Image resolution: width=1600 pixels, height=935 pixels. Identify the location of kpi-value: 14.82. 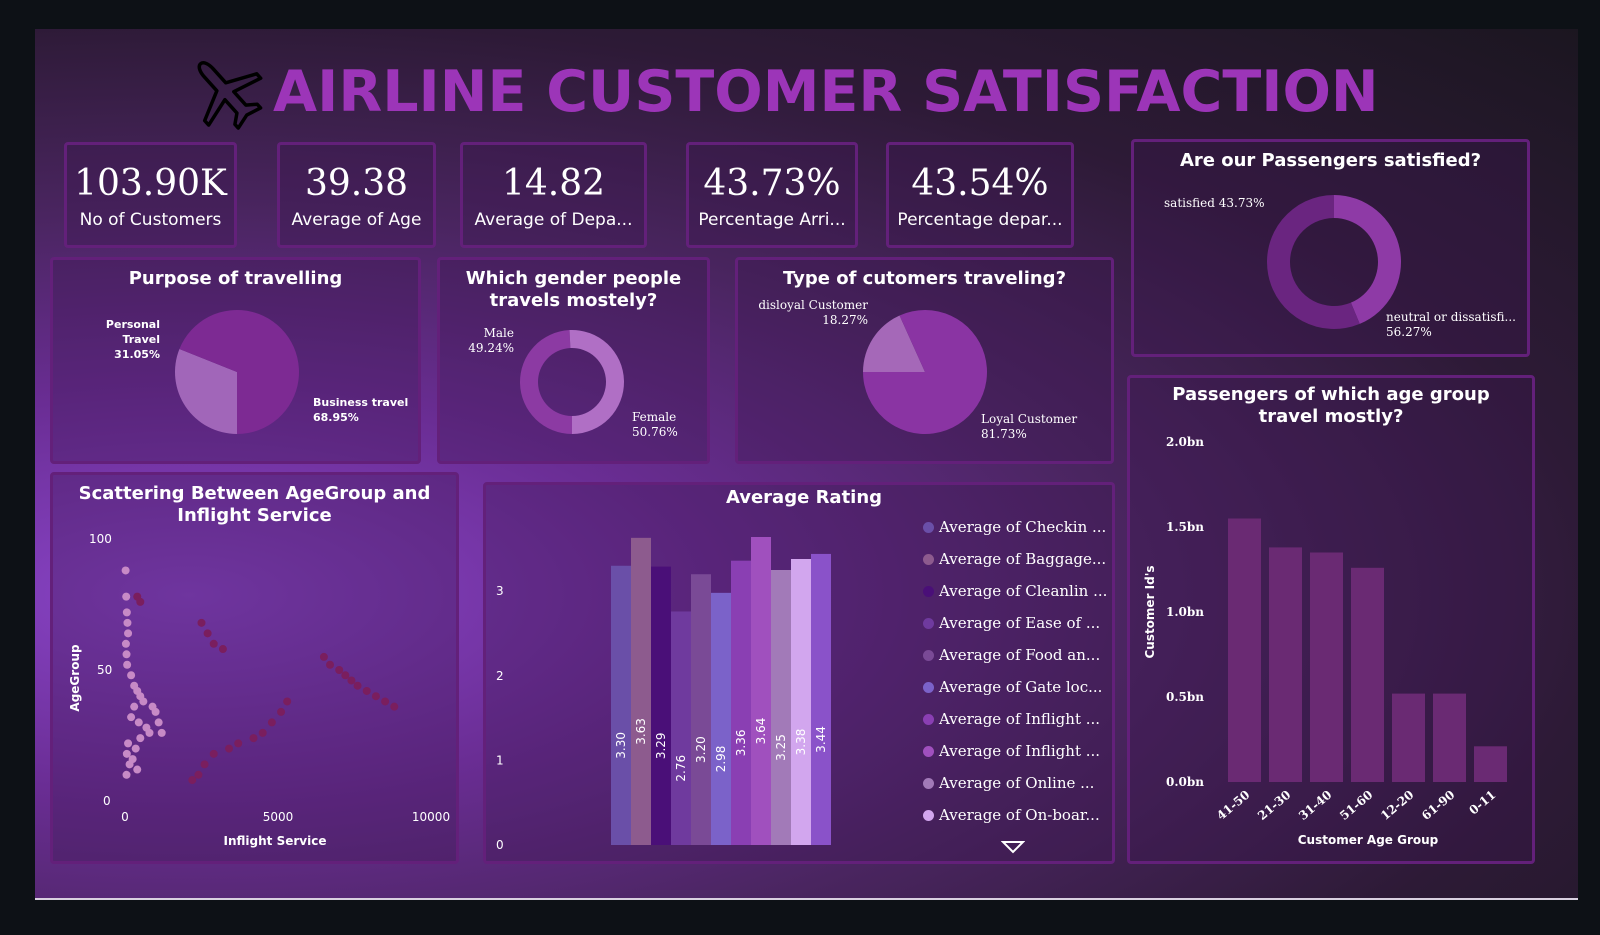
(553, 183).